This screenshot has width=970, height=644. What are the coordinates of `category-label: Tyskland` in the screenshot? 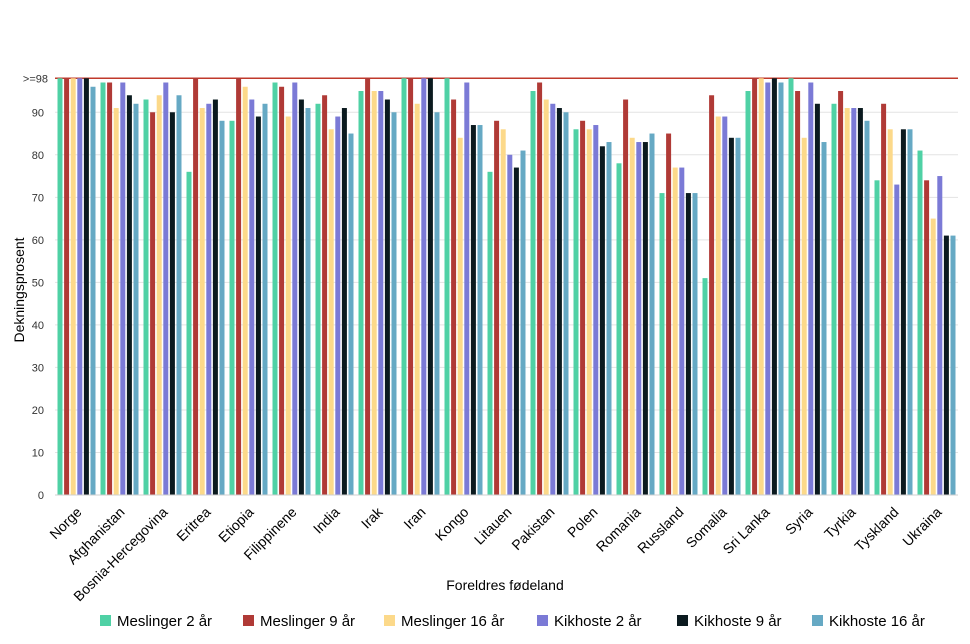 It's located at (876, 529).